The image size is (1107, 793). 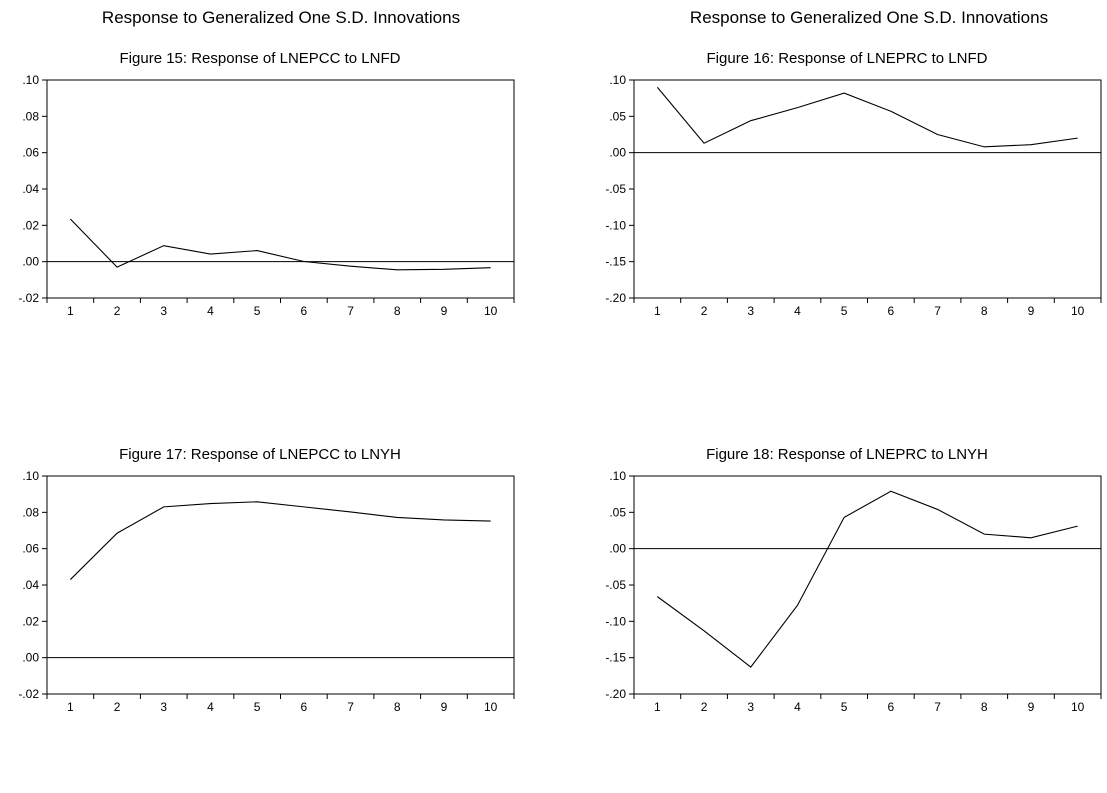 I want to click on chart-title: Figure 17: Response of LNEPCC to LNYH, so click(x=260, y=454).